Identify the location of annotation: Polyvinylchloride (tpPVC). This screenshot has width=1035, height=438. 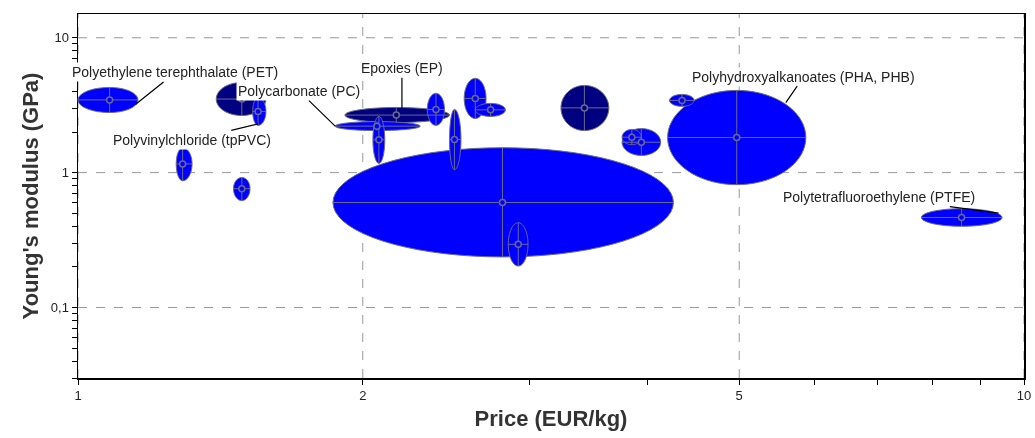
(192, 140).